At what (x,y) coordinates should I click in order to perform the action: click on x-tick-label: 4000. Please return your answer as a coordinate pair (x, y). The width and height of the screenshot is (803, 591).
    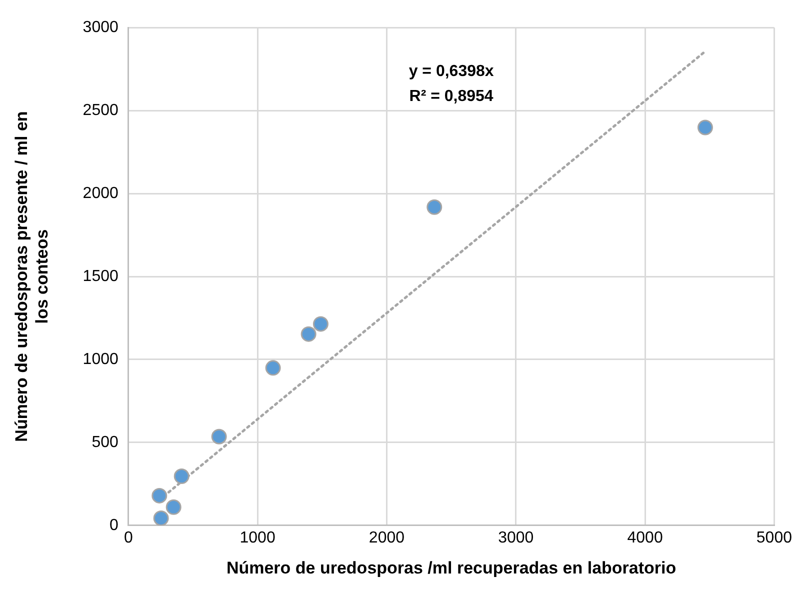
    Looking at the image, I should click on (645, 537).